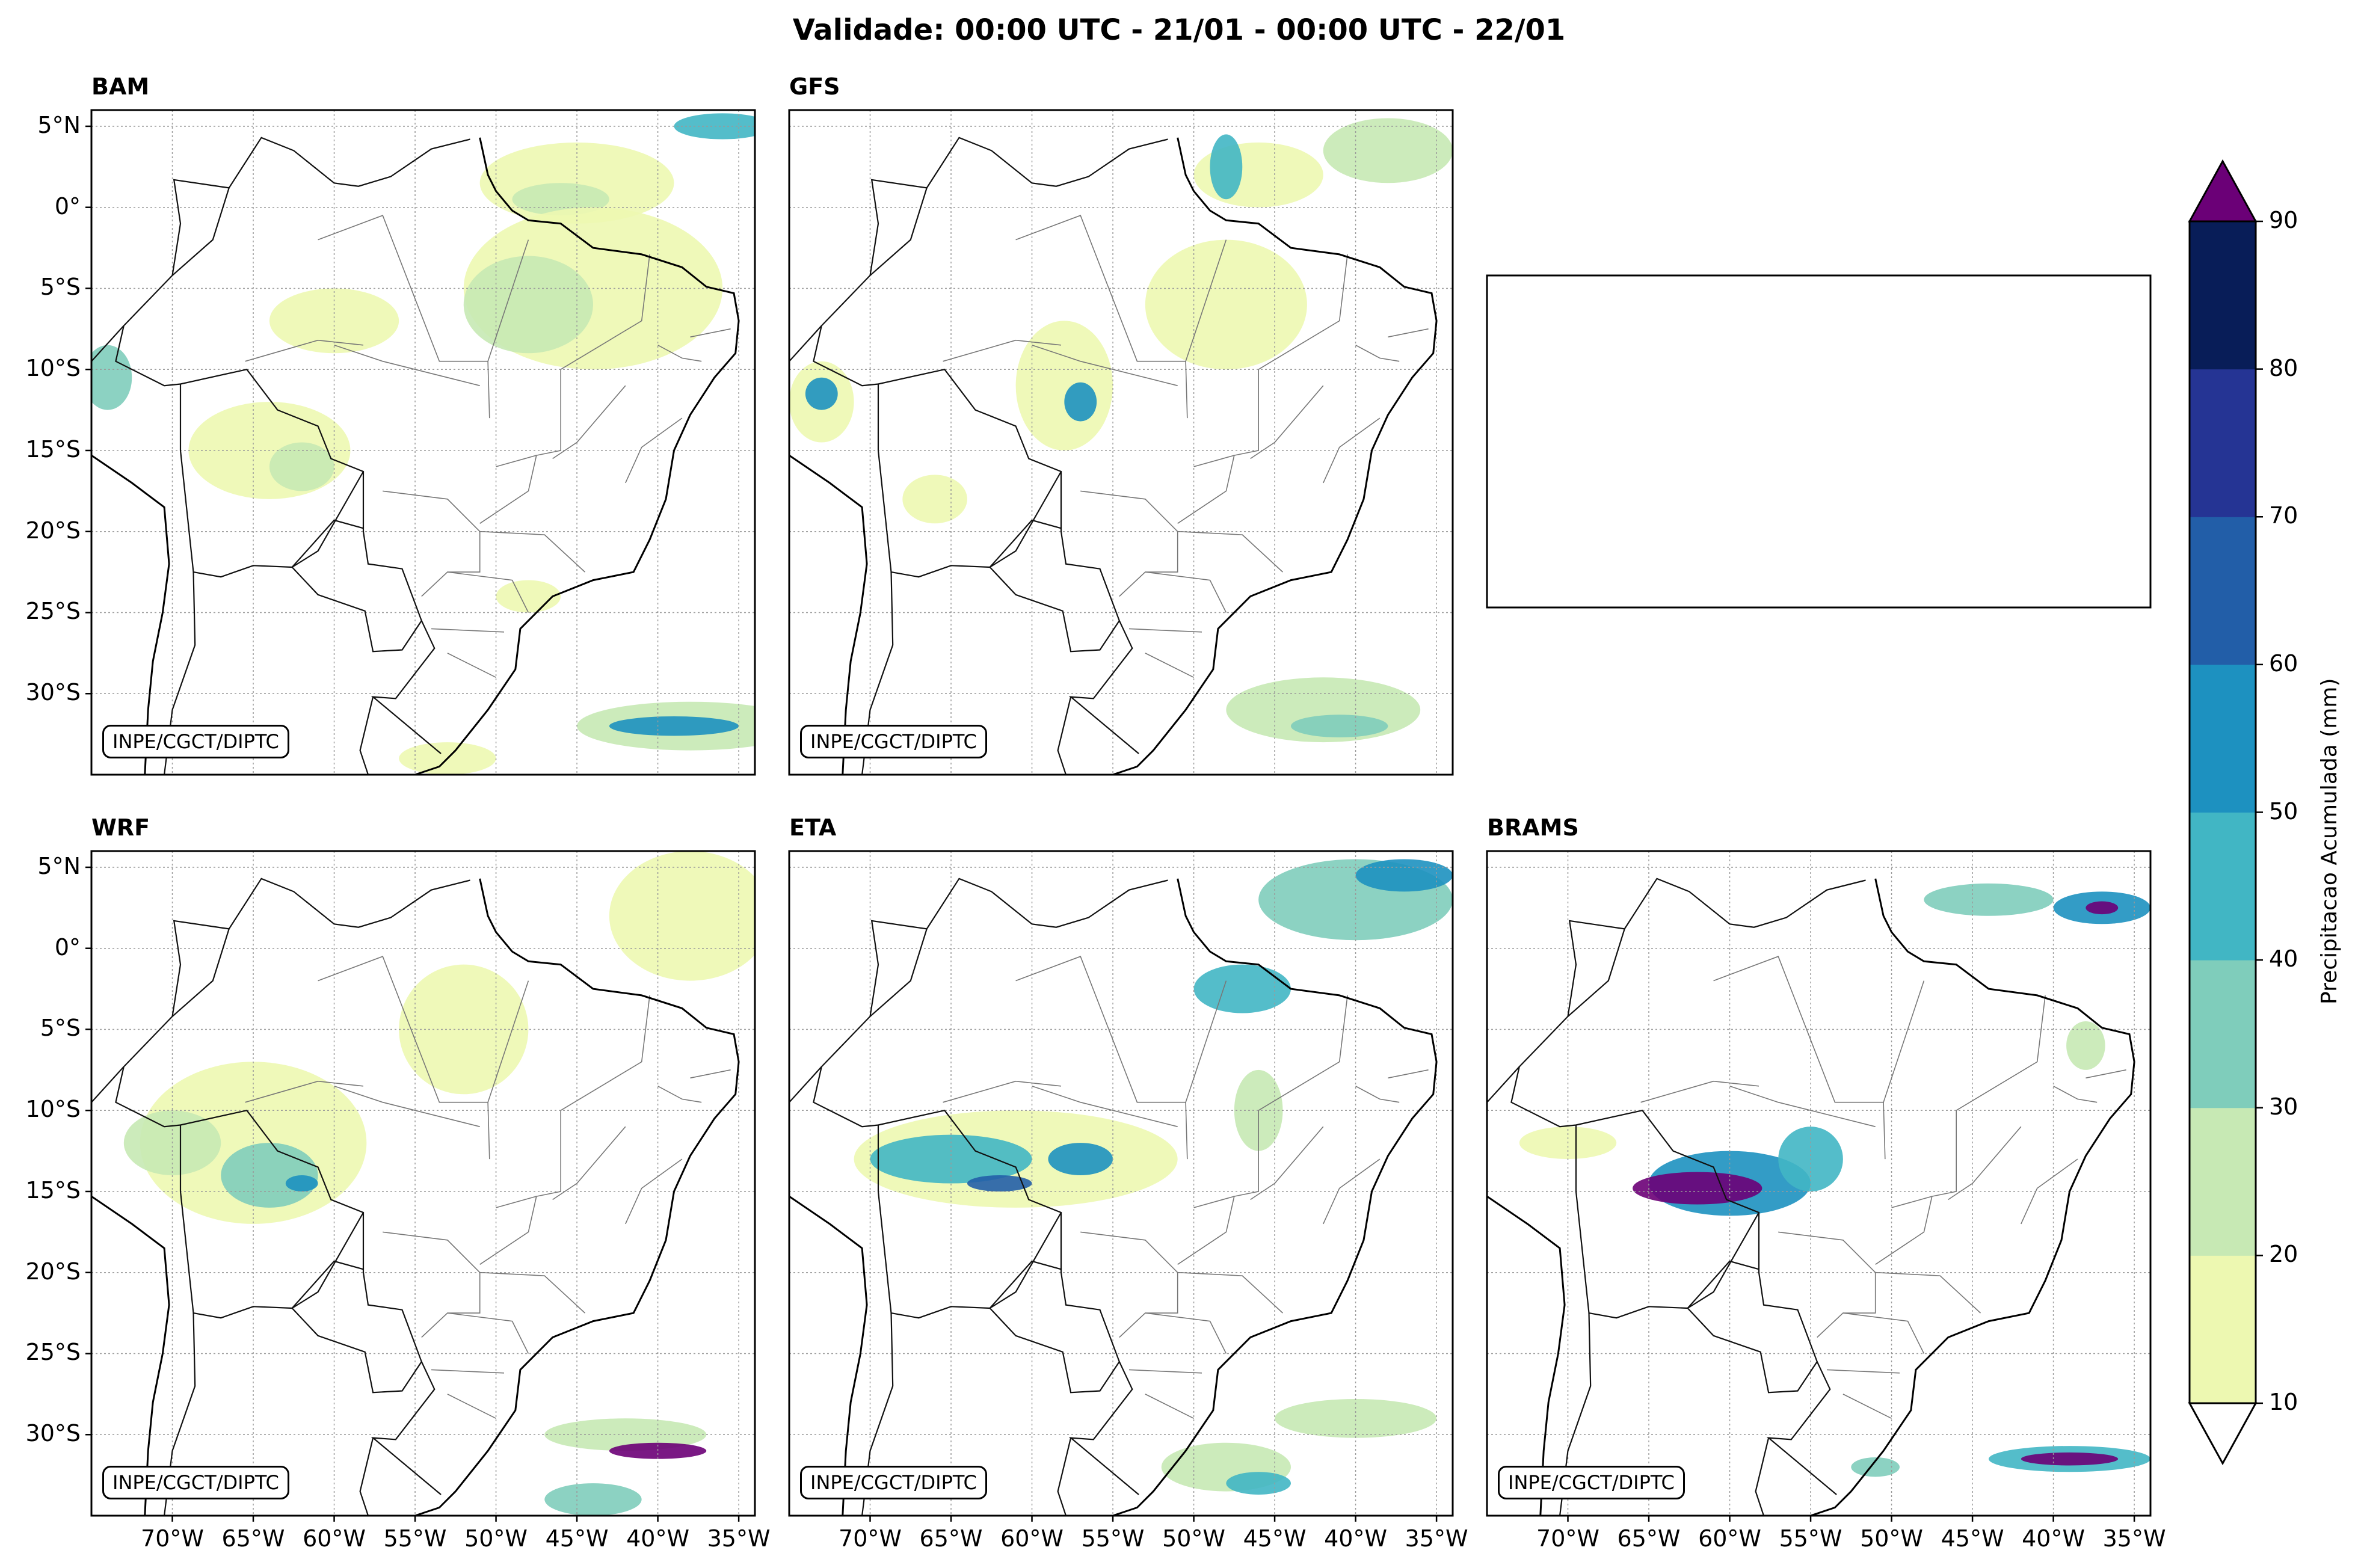  Describe the element at coordinates (2223, 1434) in the screenshot. I see `colorbar-under-triangle` at that location.